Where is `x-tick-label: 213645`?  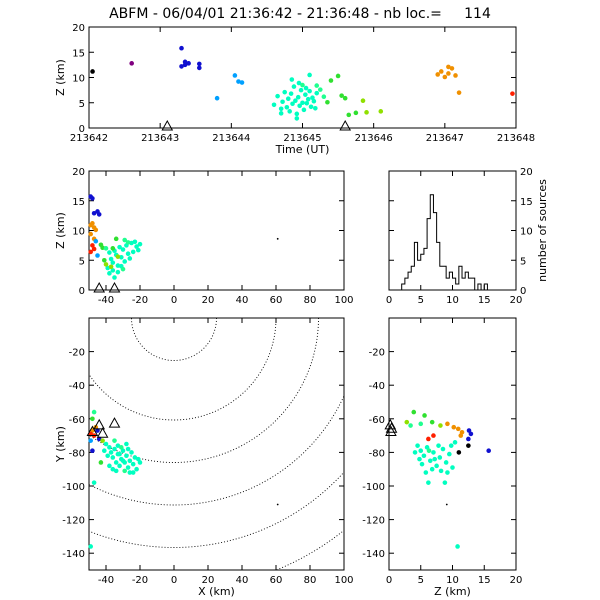
x-tick-label: 213645 is located at coordinates (302, 138).